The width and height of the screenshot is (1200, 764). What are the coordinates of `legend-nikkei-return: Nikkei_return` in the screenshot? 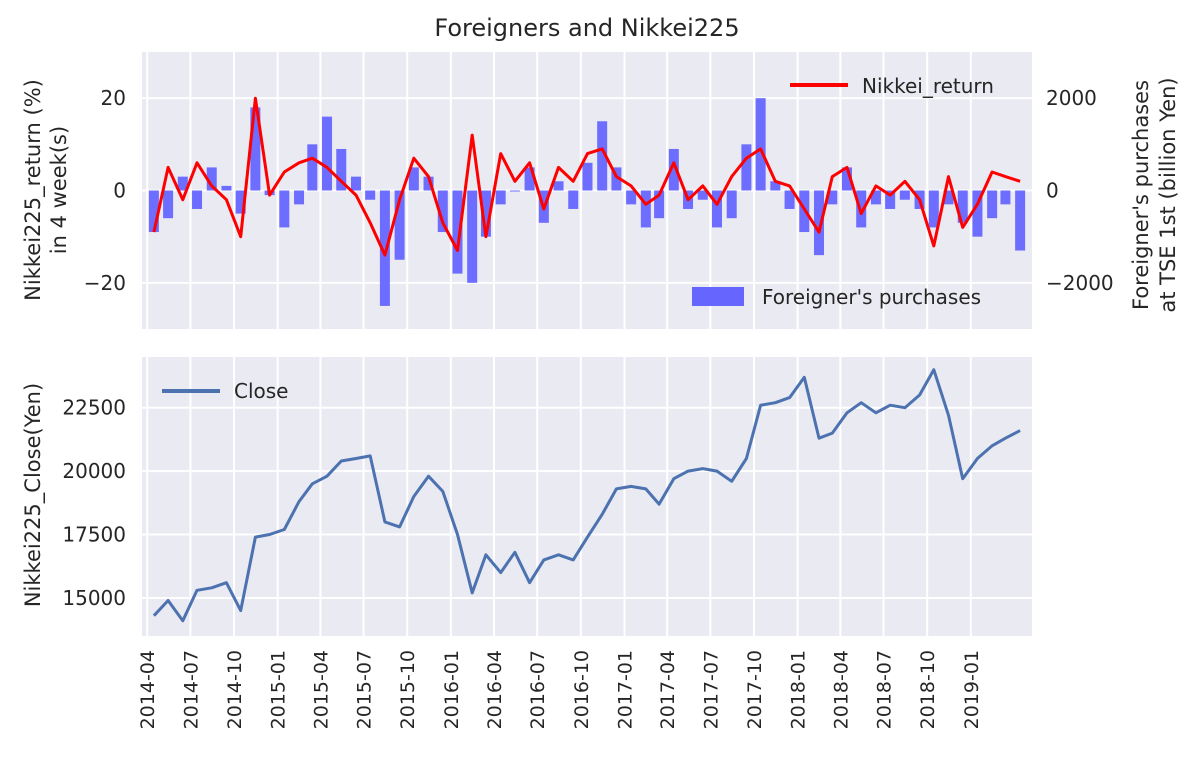 It's located at (892, 86).